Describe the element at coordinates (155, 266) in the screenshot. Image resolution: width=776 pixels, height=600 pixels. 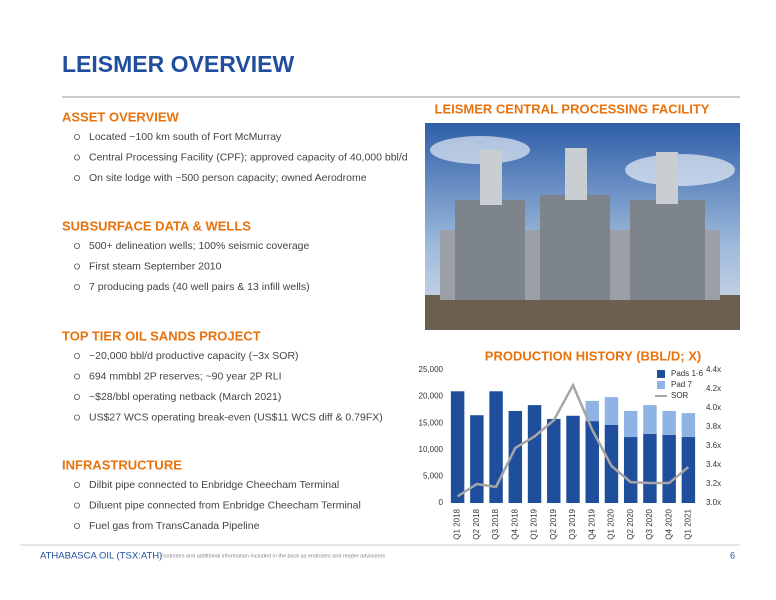
I see `bullet-text: First steam September 2010` at that location.